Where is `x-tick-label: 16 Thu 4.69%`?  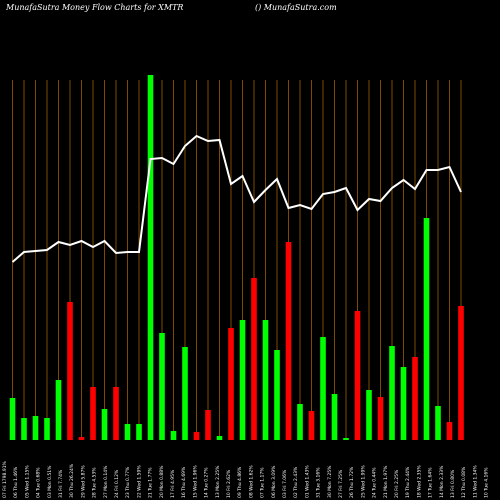
x-tick-label: 16 Thu 4.69% is located at coordinates (184, 482).